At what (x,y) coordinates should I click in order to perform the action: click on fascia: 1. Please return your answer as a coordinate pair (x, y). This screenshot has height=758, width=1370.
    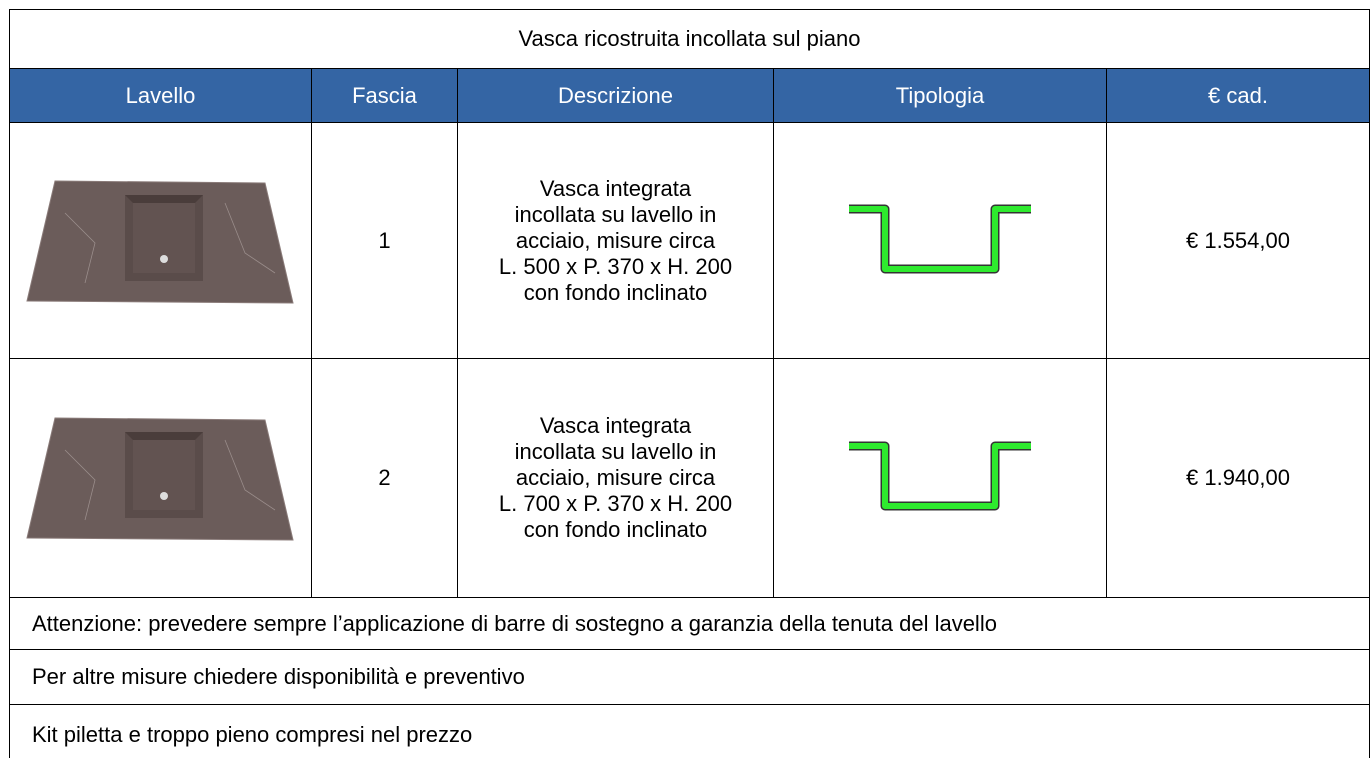
    Looking at the image, I should click on (384, 240).